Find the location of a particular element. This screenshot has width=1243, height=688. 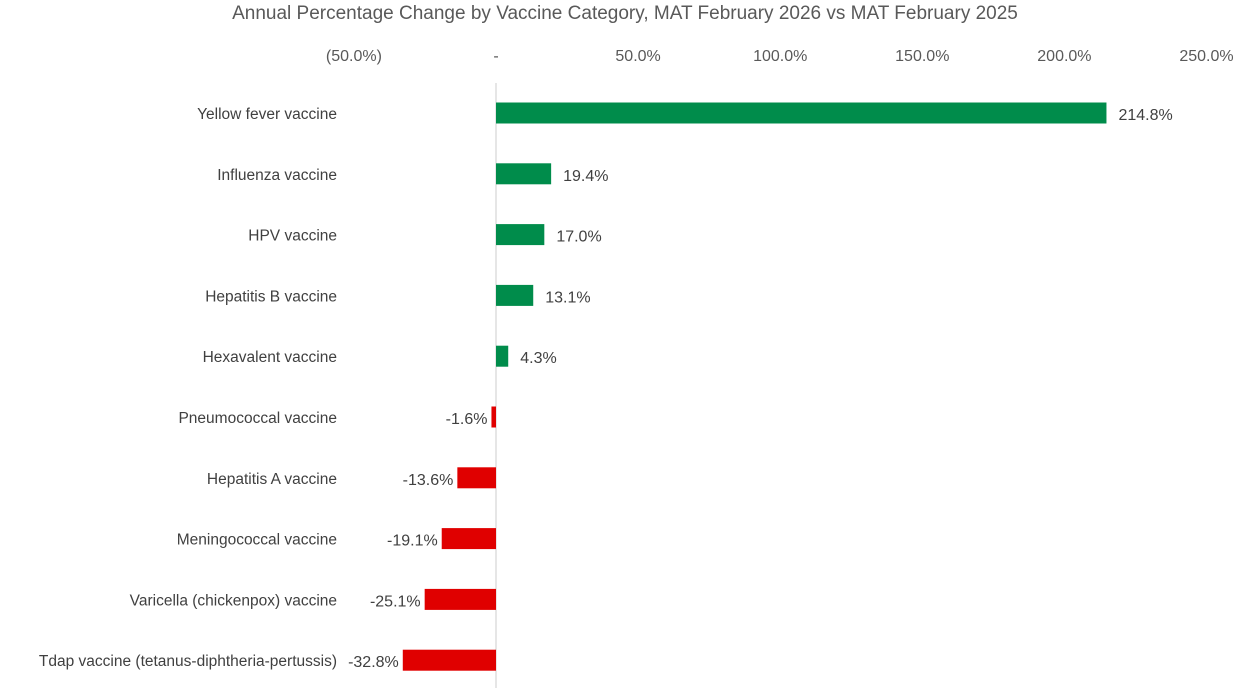

data-label: 19.4% is located at coordinates (585, 176).